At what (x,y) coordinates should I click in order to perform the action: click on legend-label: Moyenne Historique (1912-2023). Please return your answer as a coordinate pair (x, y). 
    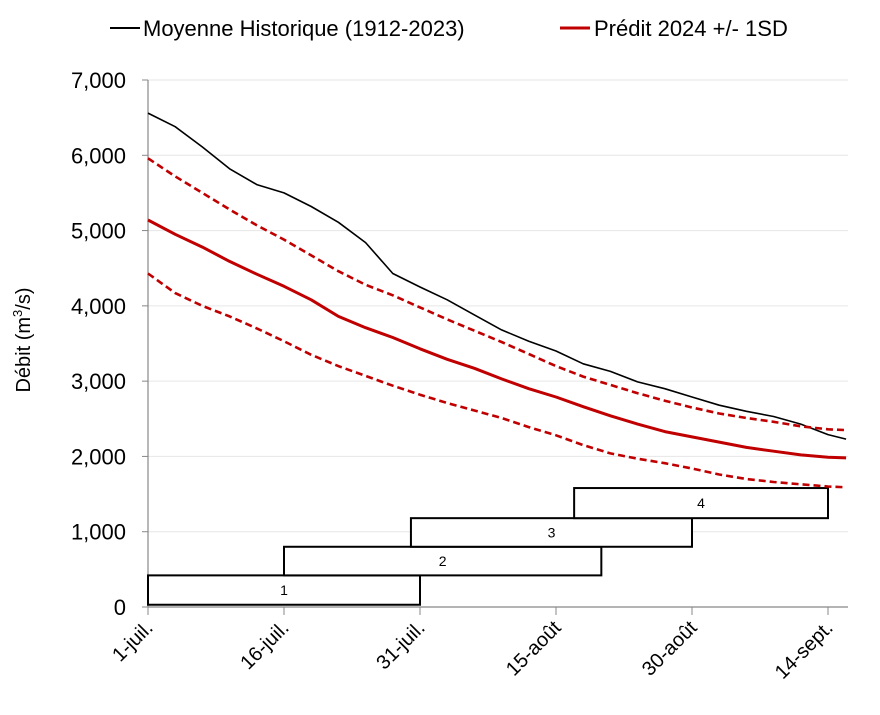
    Looking at the image, I should click on (304, 28).